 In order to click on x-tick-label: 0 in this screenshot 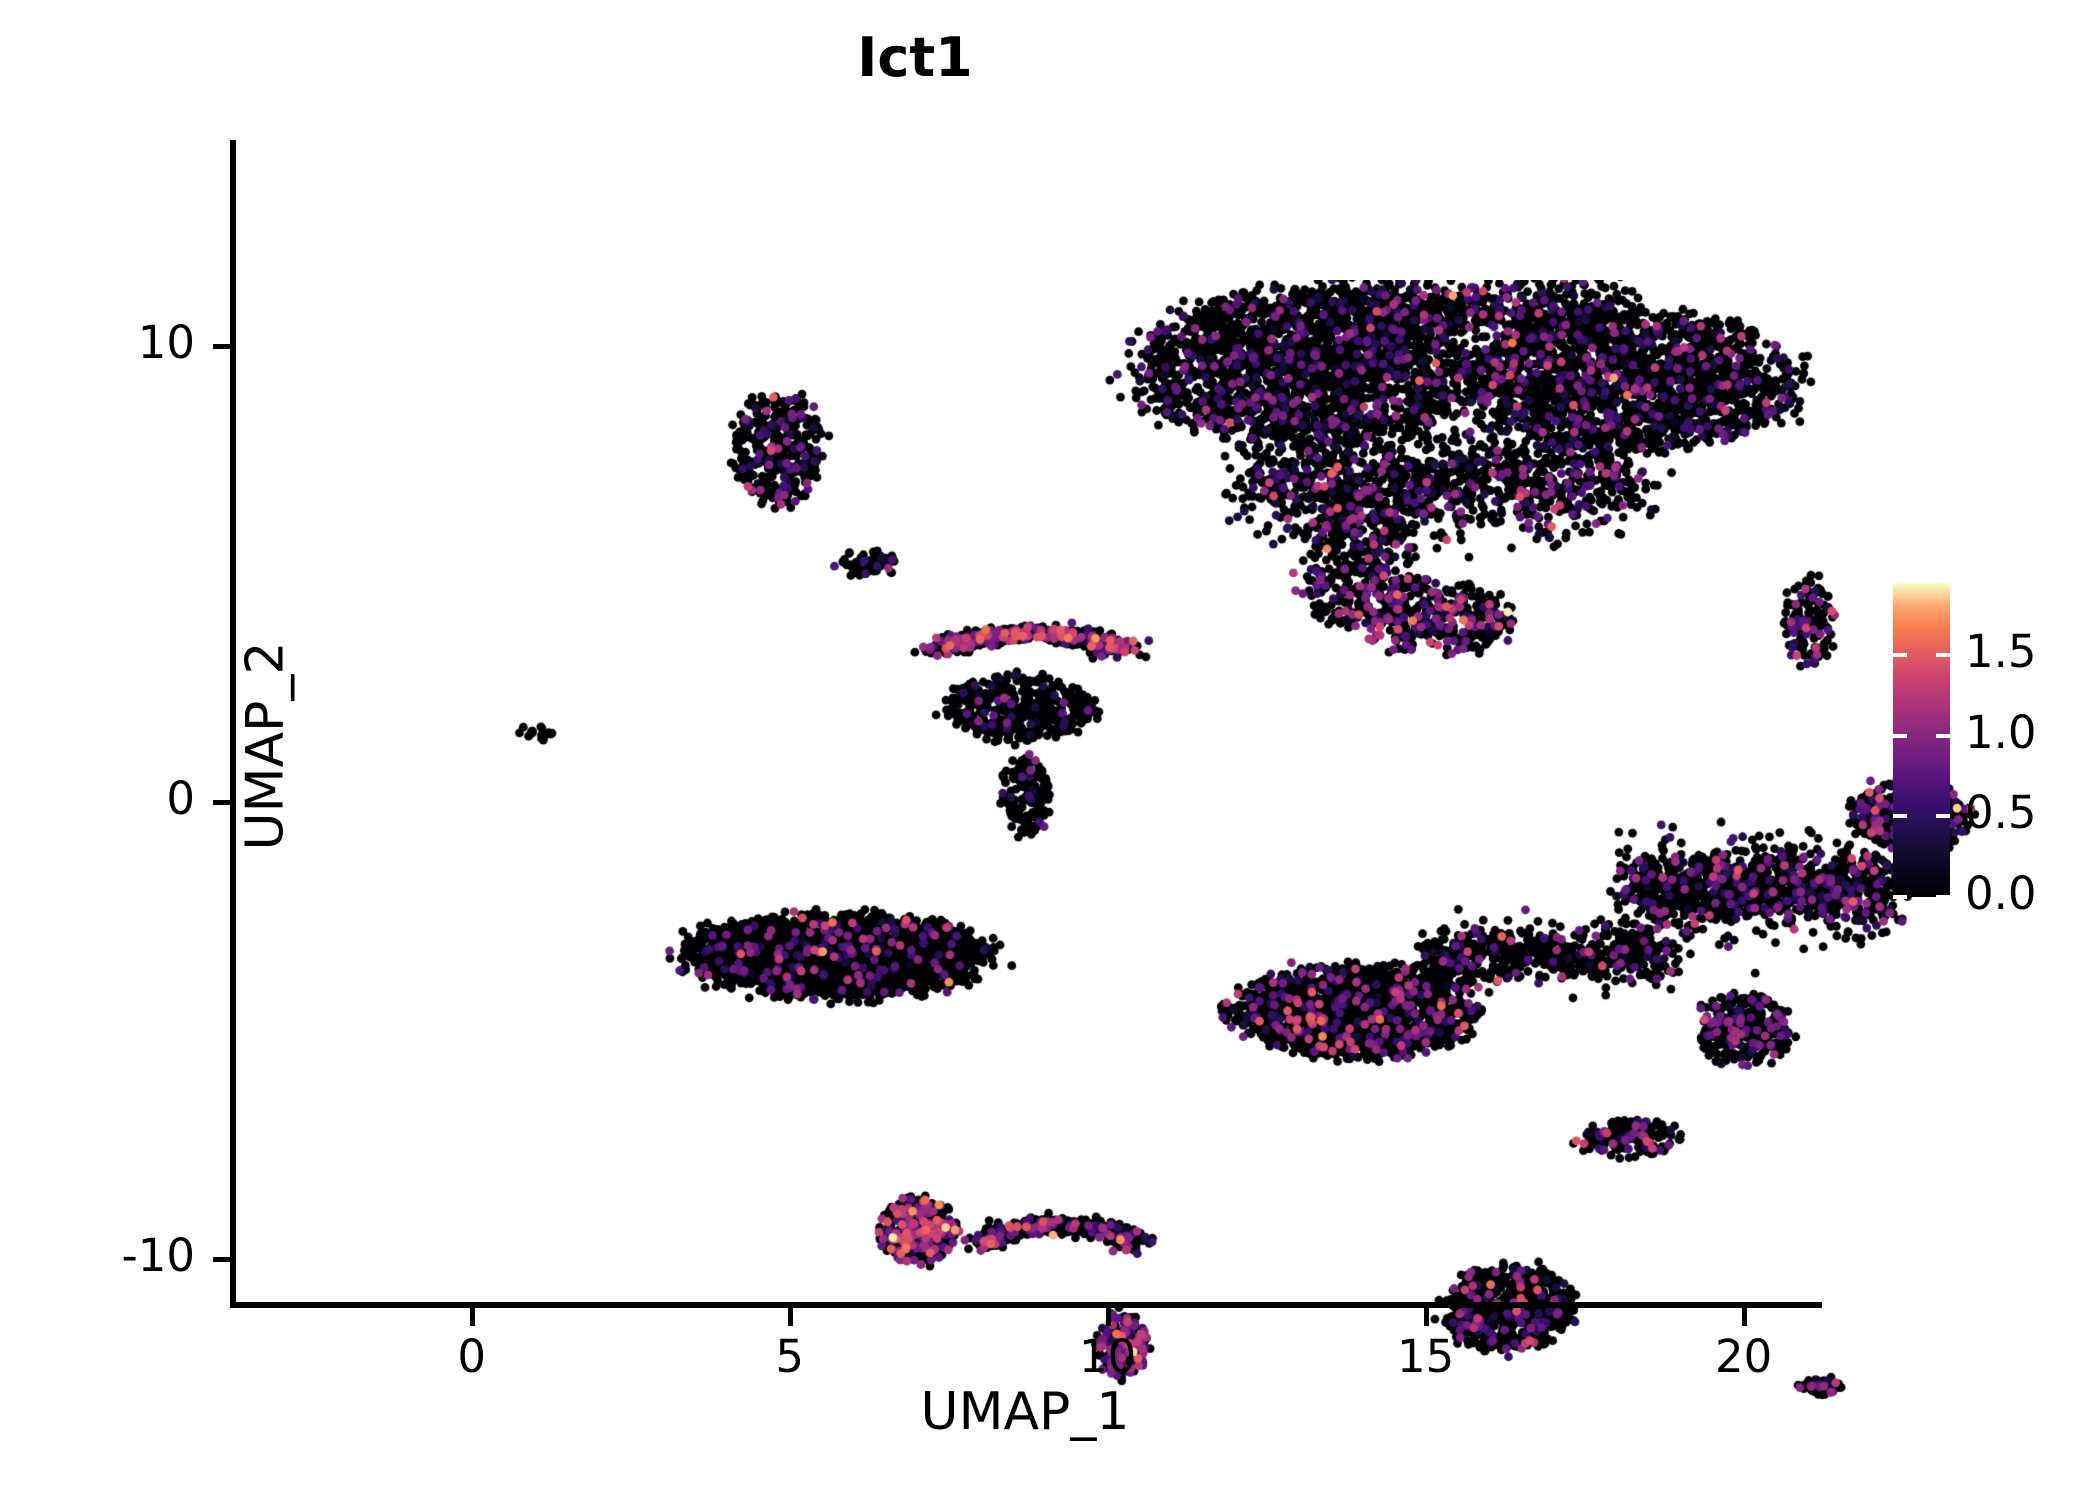, I will do `click(471, 1356)`.